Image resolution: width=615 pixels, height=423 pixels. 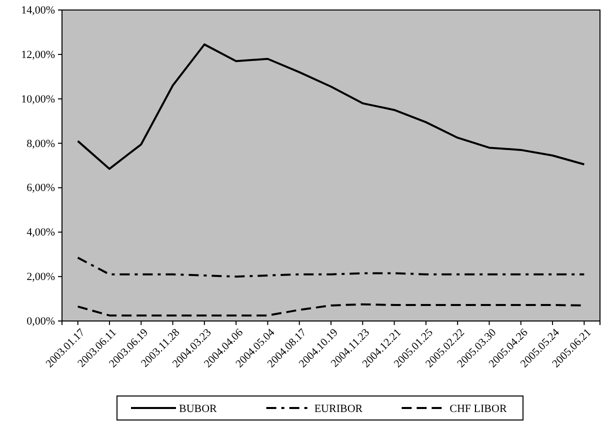 What do you see at coordinates (38, 10) in the screenshot?
I see `y-tick-label: 14,00%` at bounding box center [38, 10].